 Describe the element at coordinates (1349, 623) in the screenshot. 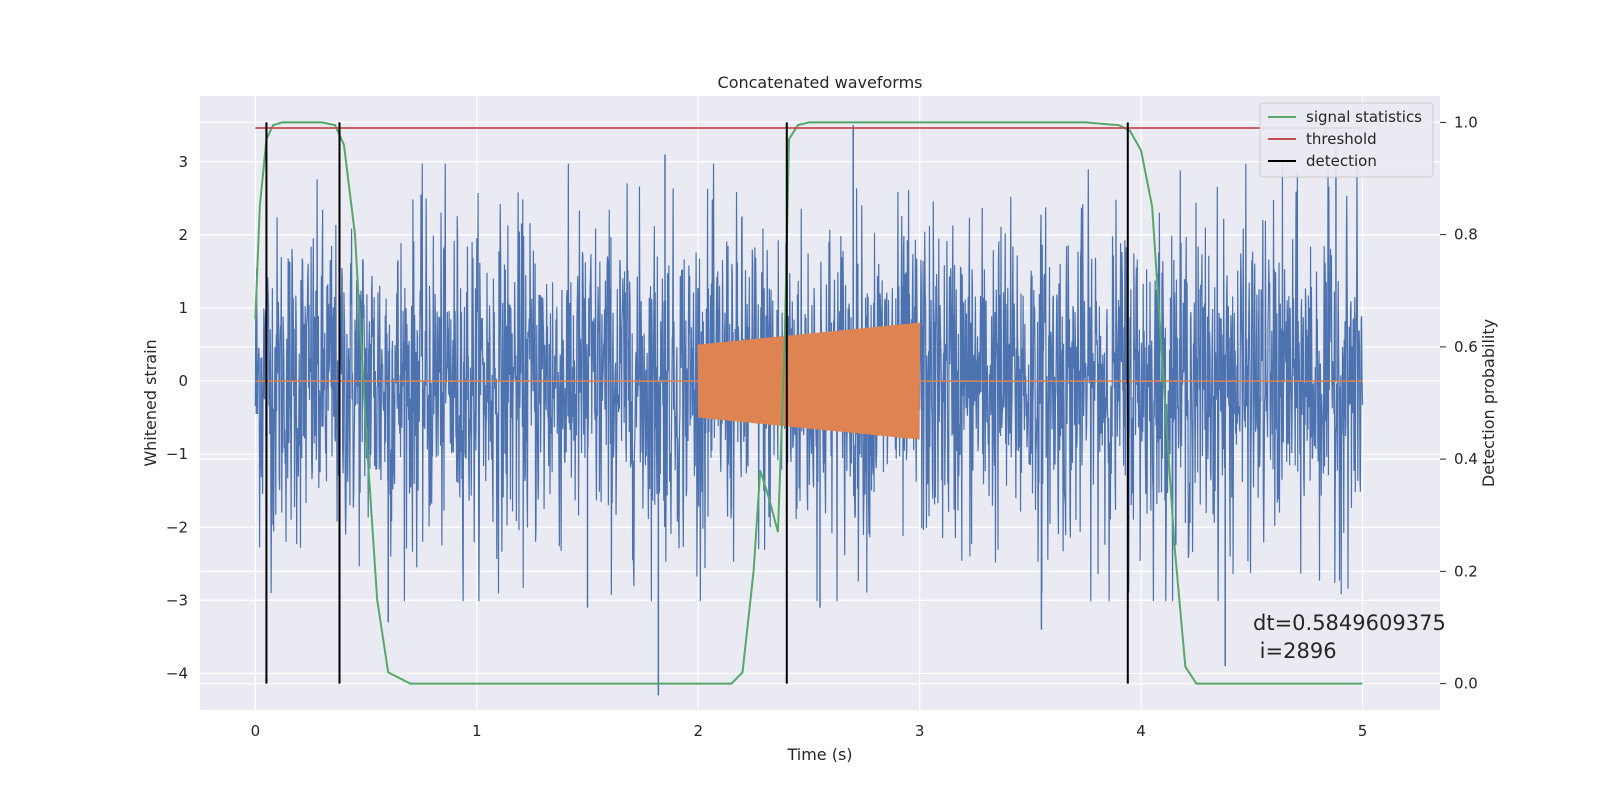

I see `annotation-dt: dt=0.5849609375` at that location.